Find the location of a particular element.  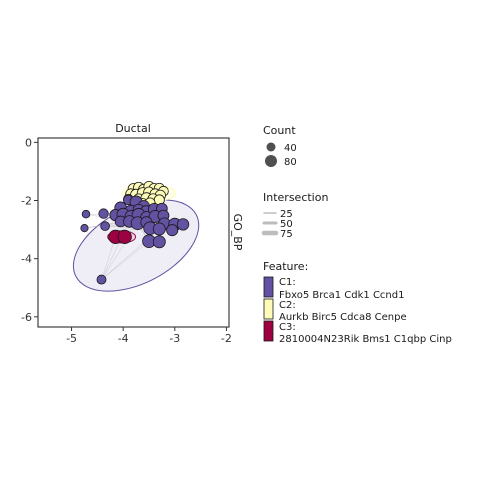

node-c3 is located at coordinates (124, 236).